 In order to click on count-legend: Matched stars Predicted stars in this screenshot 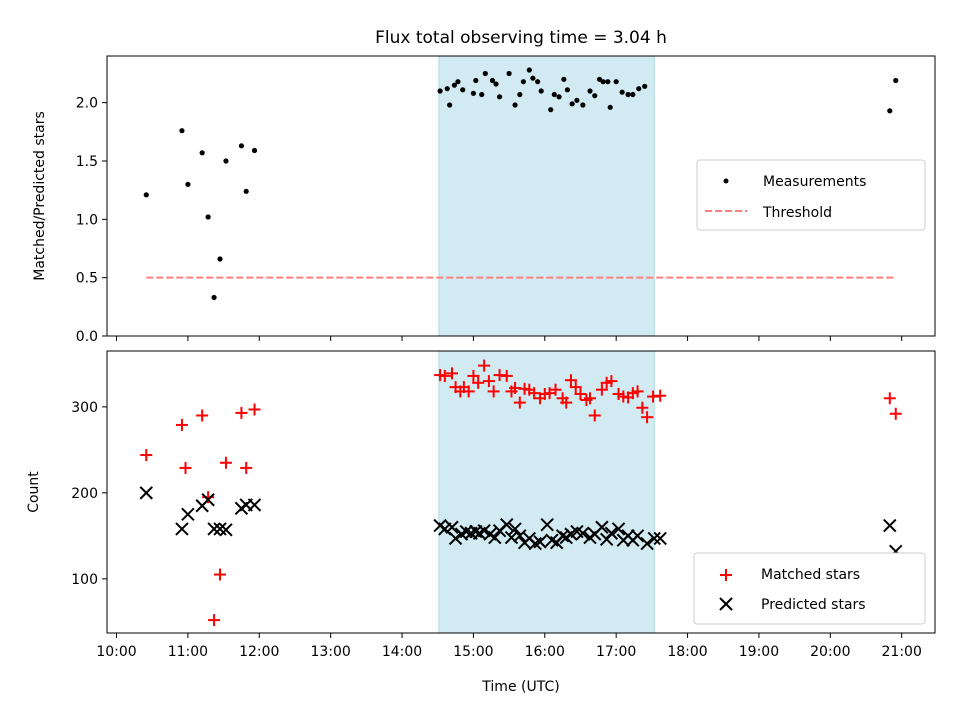, I will do `click(809, 588)`.